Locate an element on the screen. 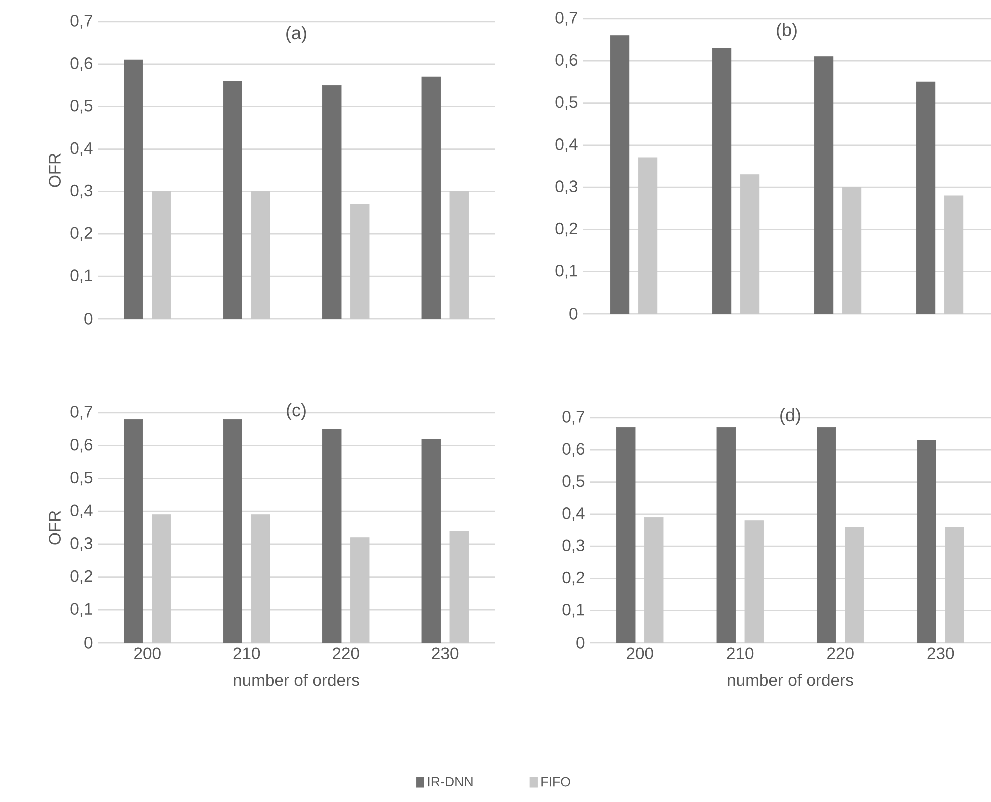 This screenshot has width=991, height=802. chart-title: (b) is located at coordinates (787, 31).